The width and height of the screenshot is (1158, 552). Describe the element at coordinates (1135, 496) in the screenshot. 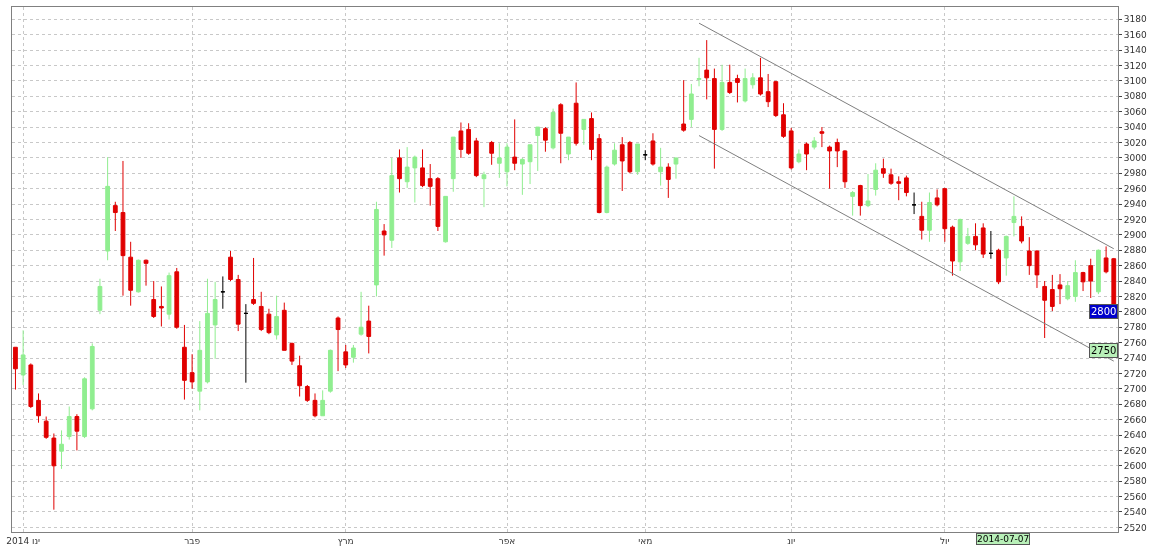

I see `y-tick-label: 2560` at that location.